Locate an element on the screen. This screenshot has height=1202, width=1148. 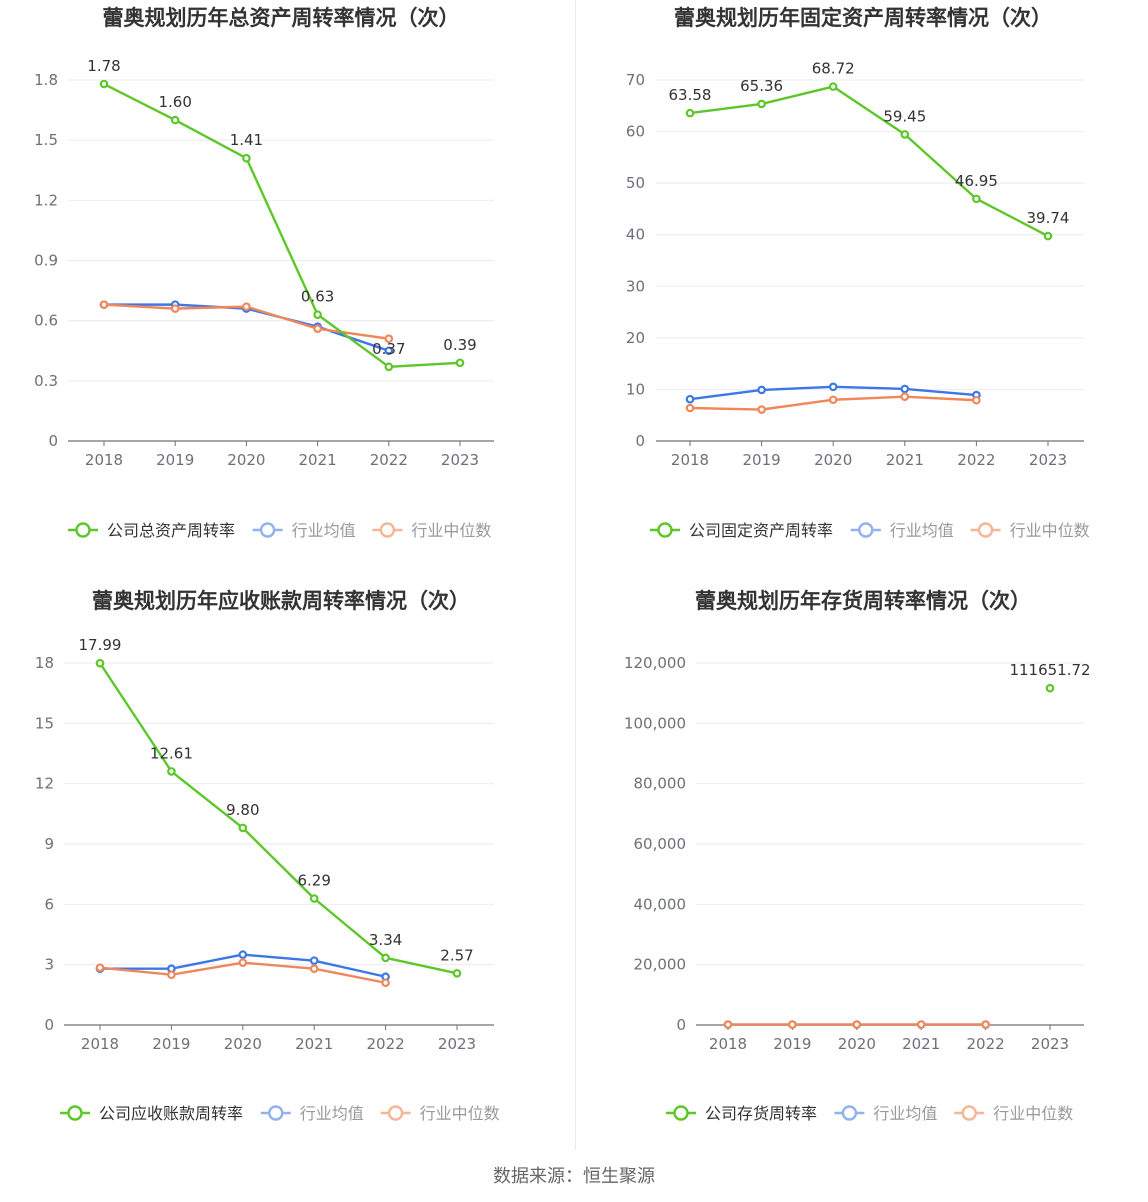
y-tick-label: 40,000 is located at coordinates (660, 904).